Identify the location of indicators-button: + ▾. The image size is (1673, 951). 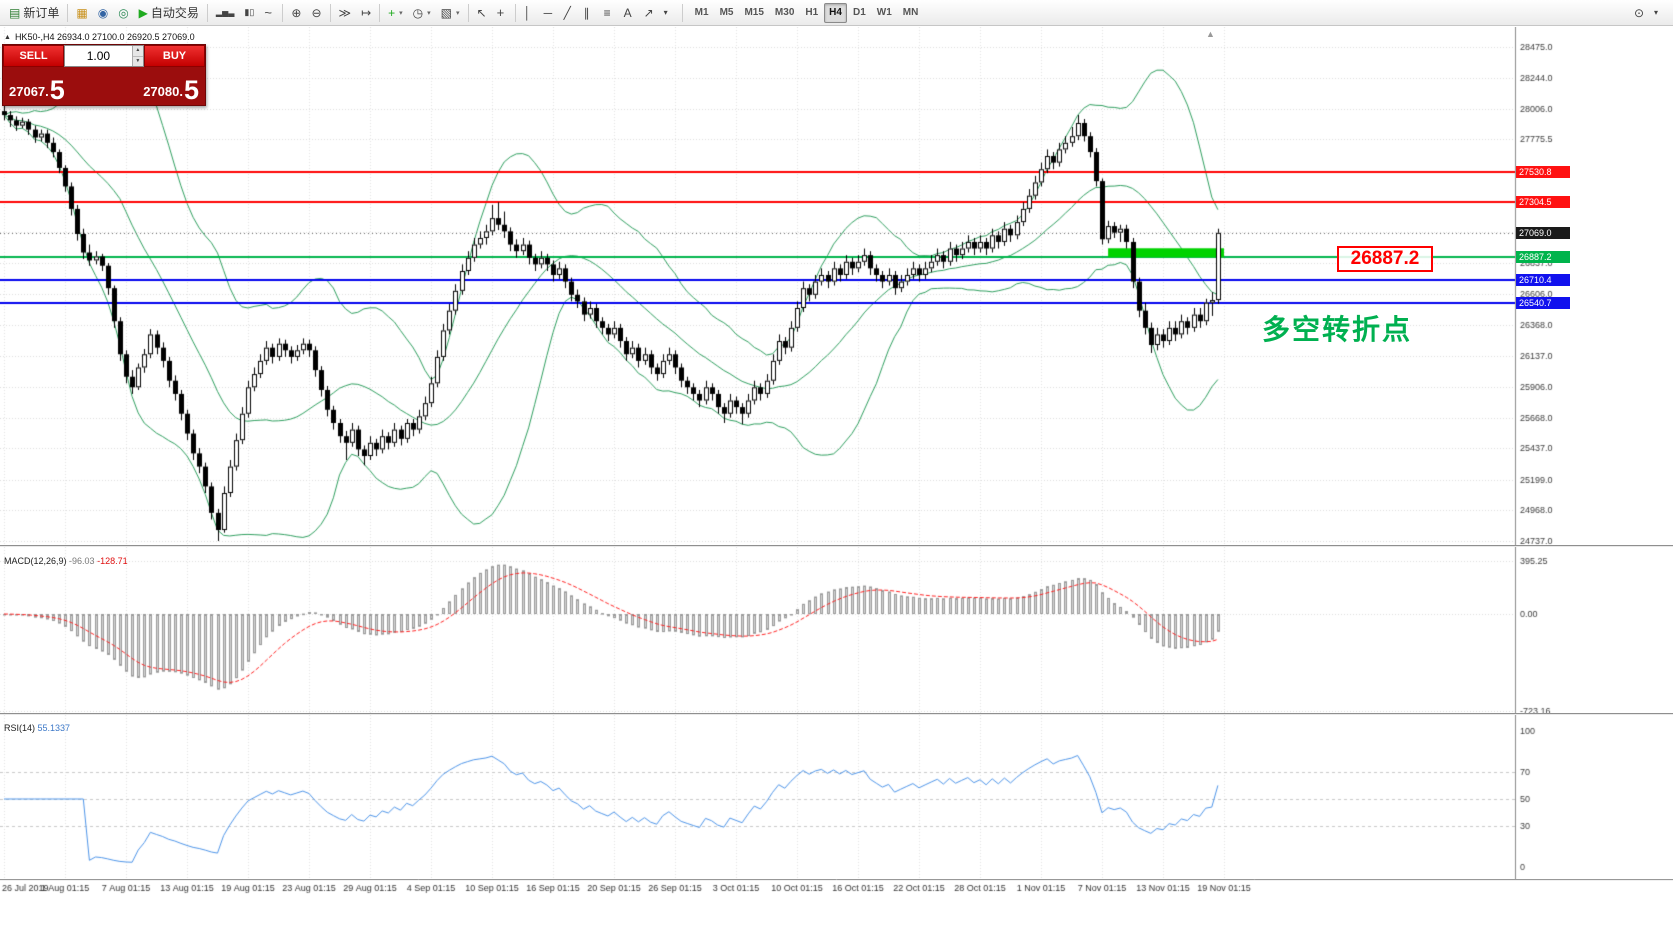
(395, 13).